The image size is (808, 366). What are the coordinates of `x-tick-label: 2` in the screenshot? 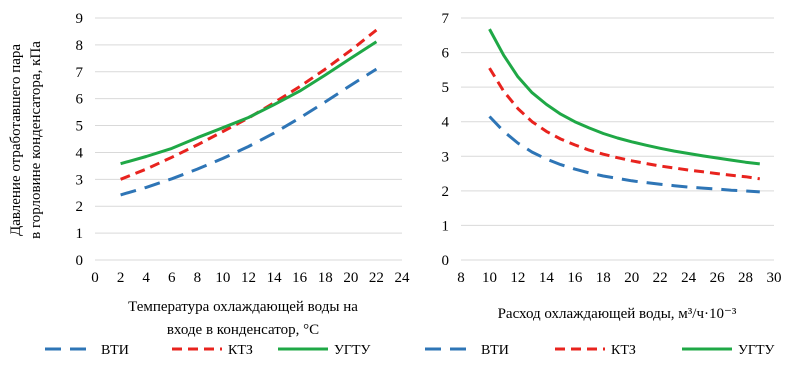 It's located at (121, 278).